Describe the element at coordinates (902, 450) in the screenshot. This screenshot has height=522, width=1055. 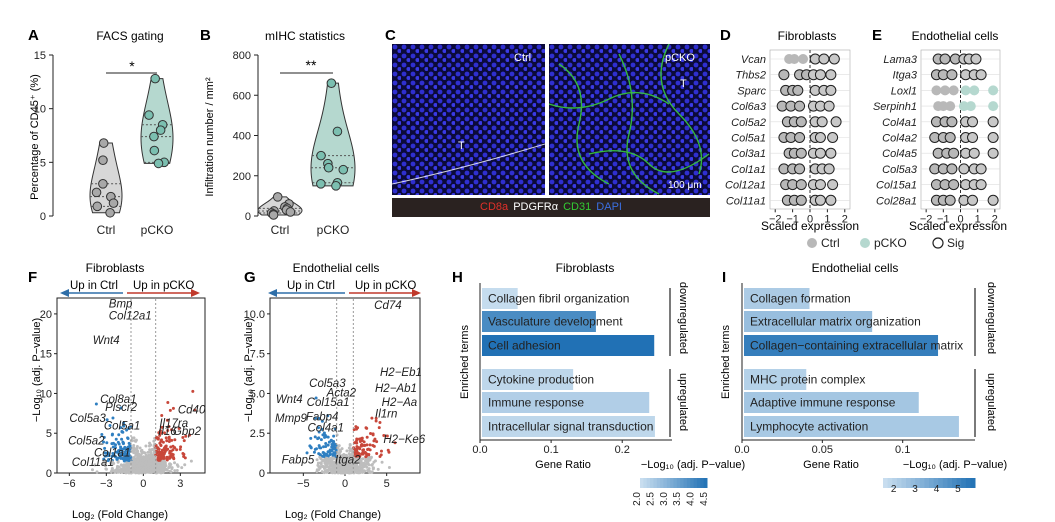
I see `panel-i-xtick-label-2: 0.1` at that location.